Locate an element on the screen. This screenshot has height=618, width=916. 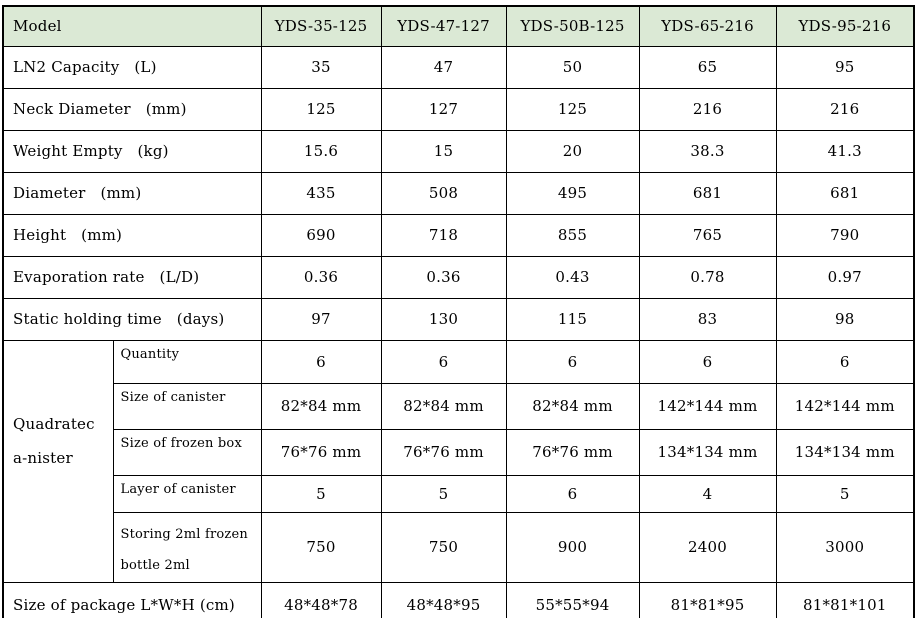
row-label-cell: Size of package L*W*H (cm) is located at coordinates (132, 600).